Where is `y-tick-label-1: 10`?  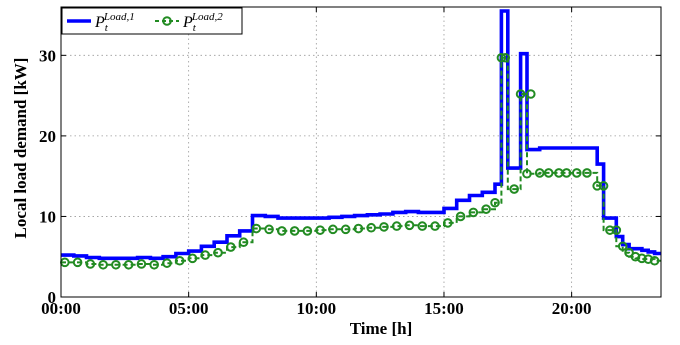
y-tick-label-1: 10 is located at coordinates (47, 216).